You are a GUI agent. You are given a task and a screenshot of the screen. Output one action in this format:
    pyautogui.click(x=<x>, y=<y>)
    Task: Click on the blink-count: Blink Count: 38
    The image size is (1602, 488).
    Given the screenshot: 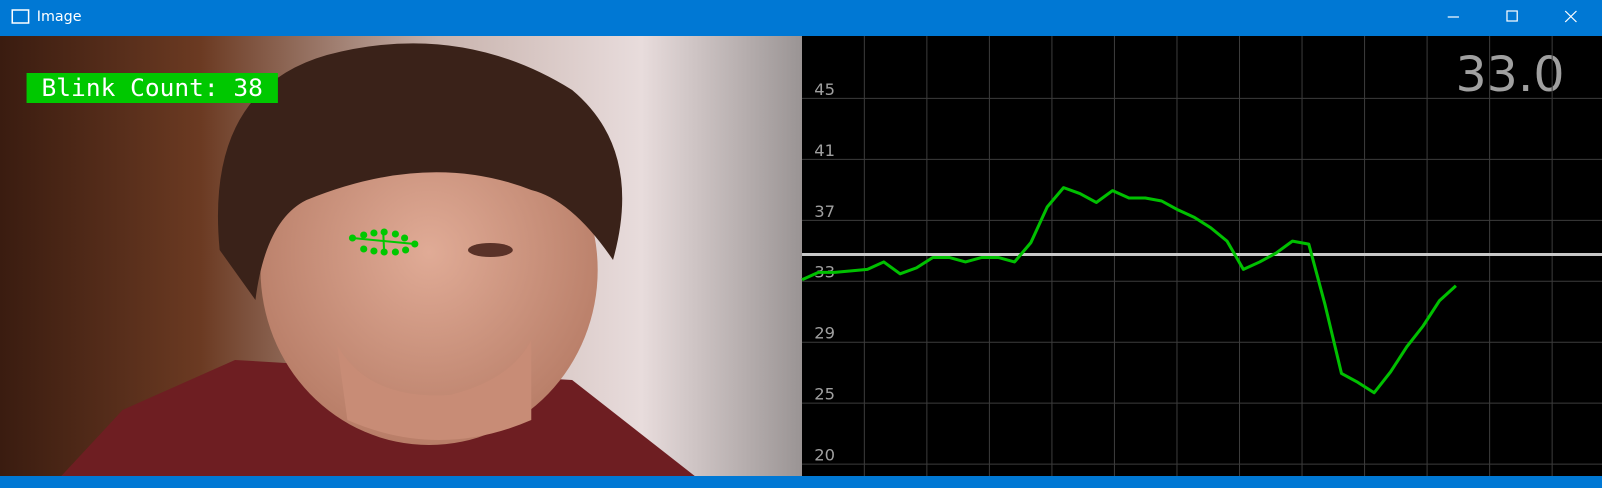 What is the action you would take?
    pyautogui.click(x=152, y=87)
    